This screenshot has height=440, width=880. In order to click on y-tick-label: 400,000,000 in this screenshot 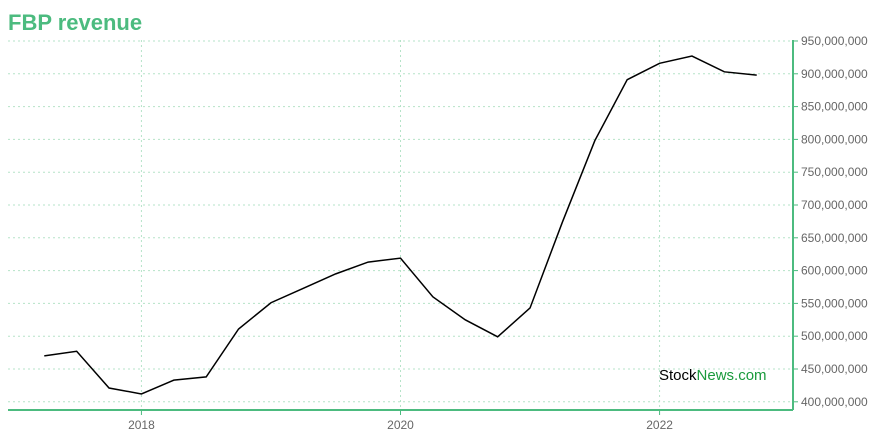, I will do `click(834, 402)`.